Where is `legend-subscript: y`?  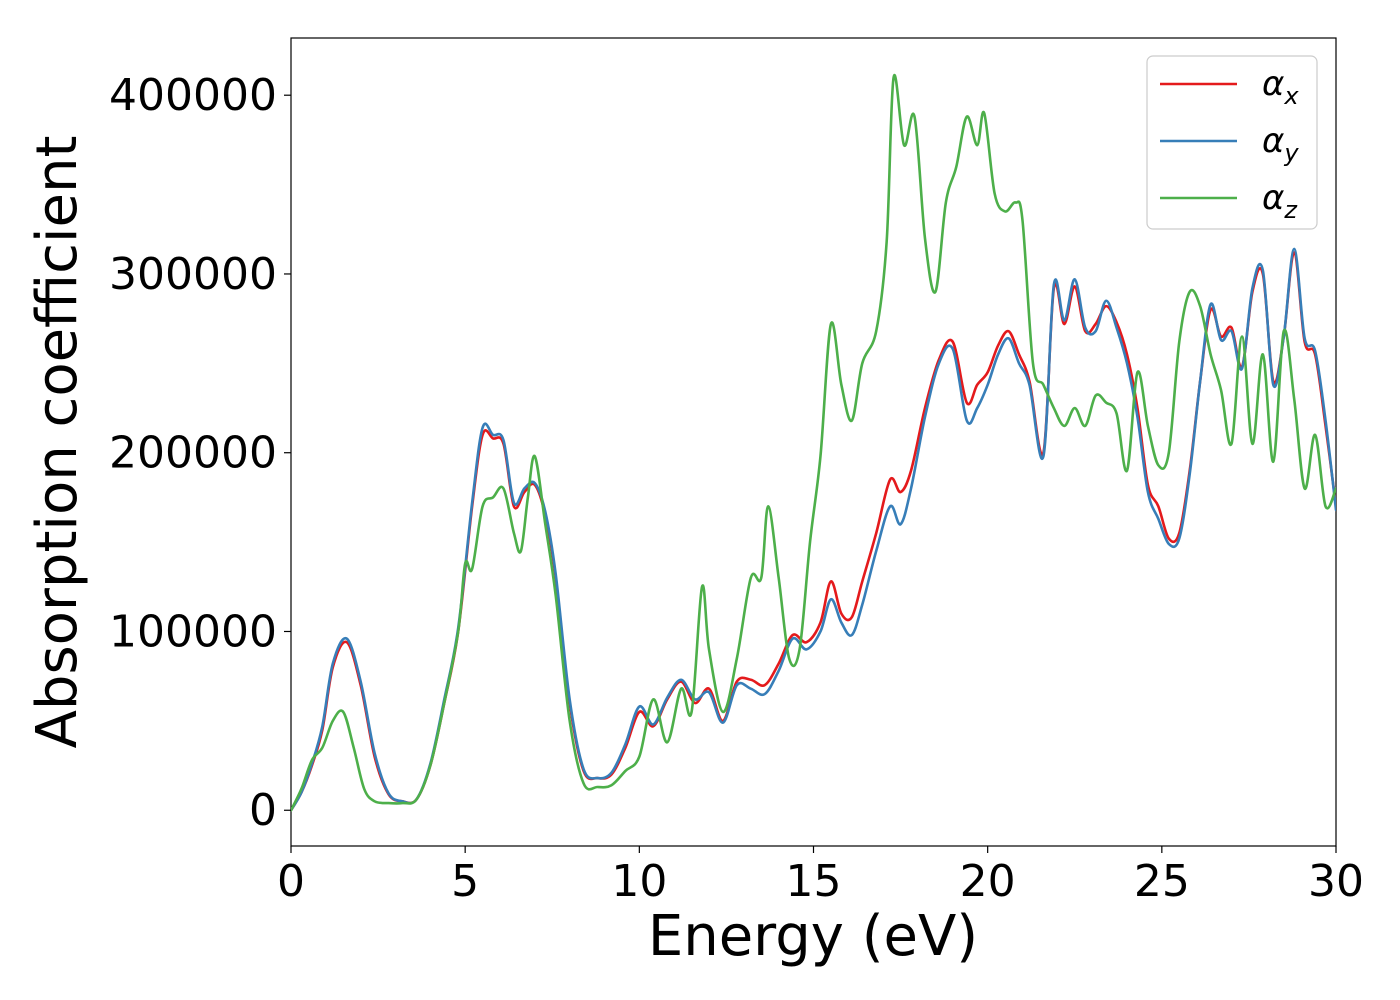 legend-subscript: y is located at coordinates (1291, 153).